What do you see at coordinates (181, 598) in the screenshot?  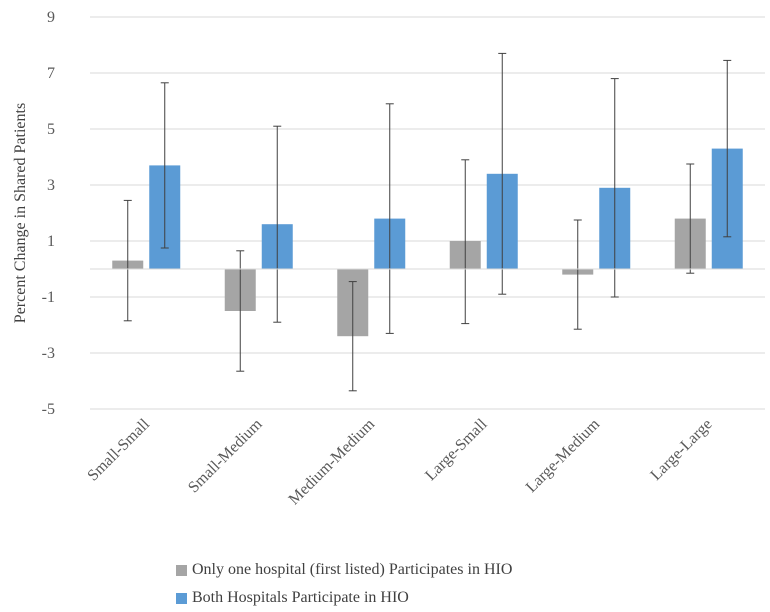 I see `legend-swatch-blue` at bounding box center [181, 598].